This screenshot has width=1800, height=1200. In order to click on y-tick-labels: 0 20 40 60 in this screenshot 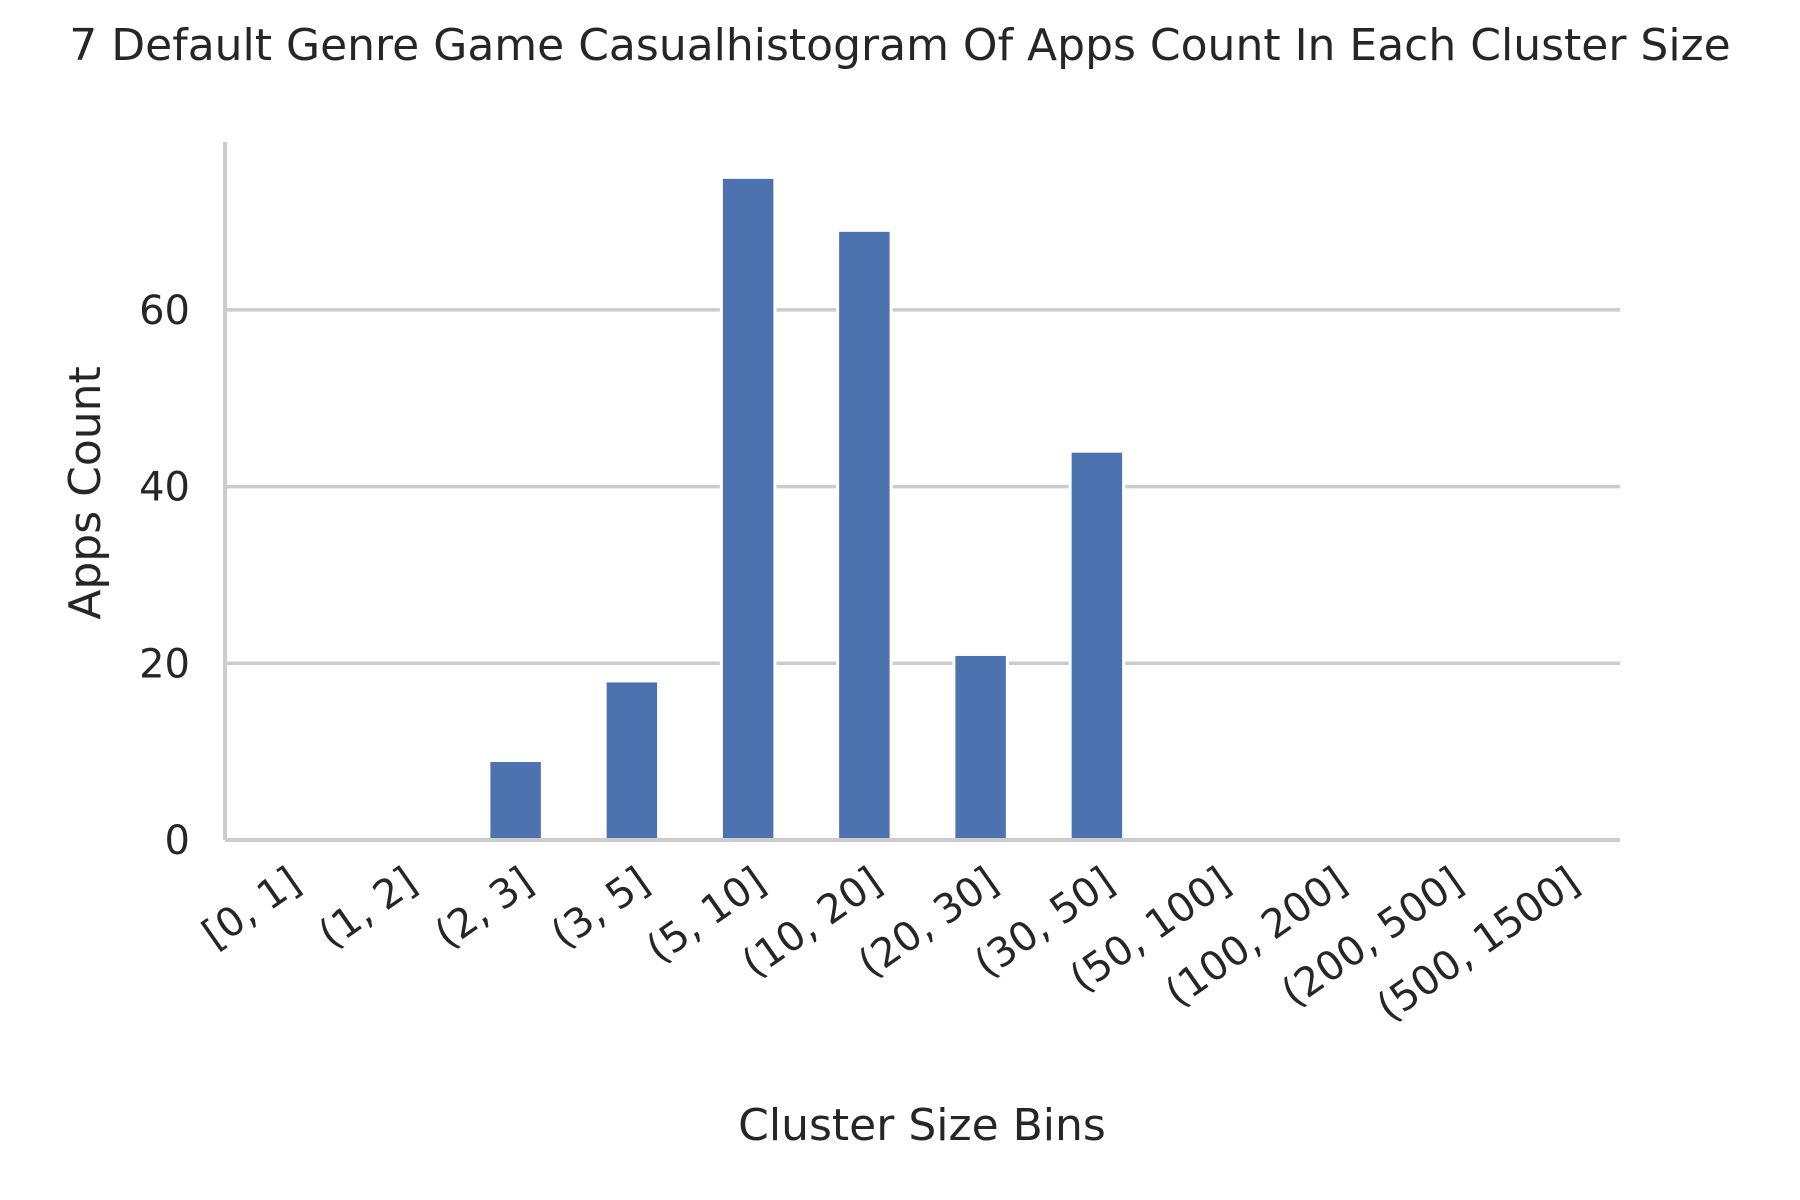, I will do `click(164, 576)`.